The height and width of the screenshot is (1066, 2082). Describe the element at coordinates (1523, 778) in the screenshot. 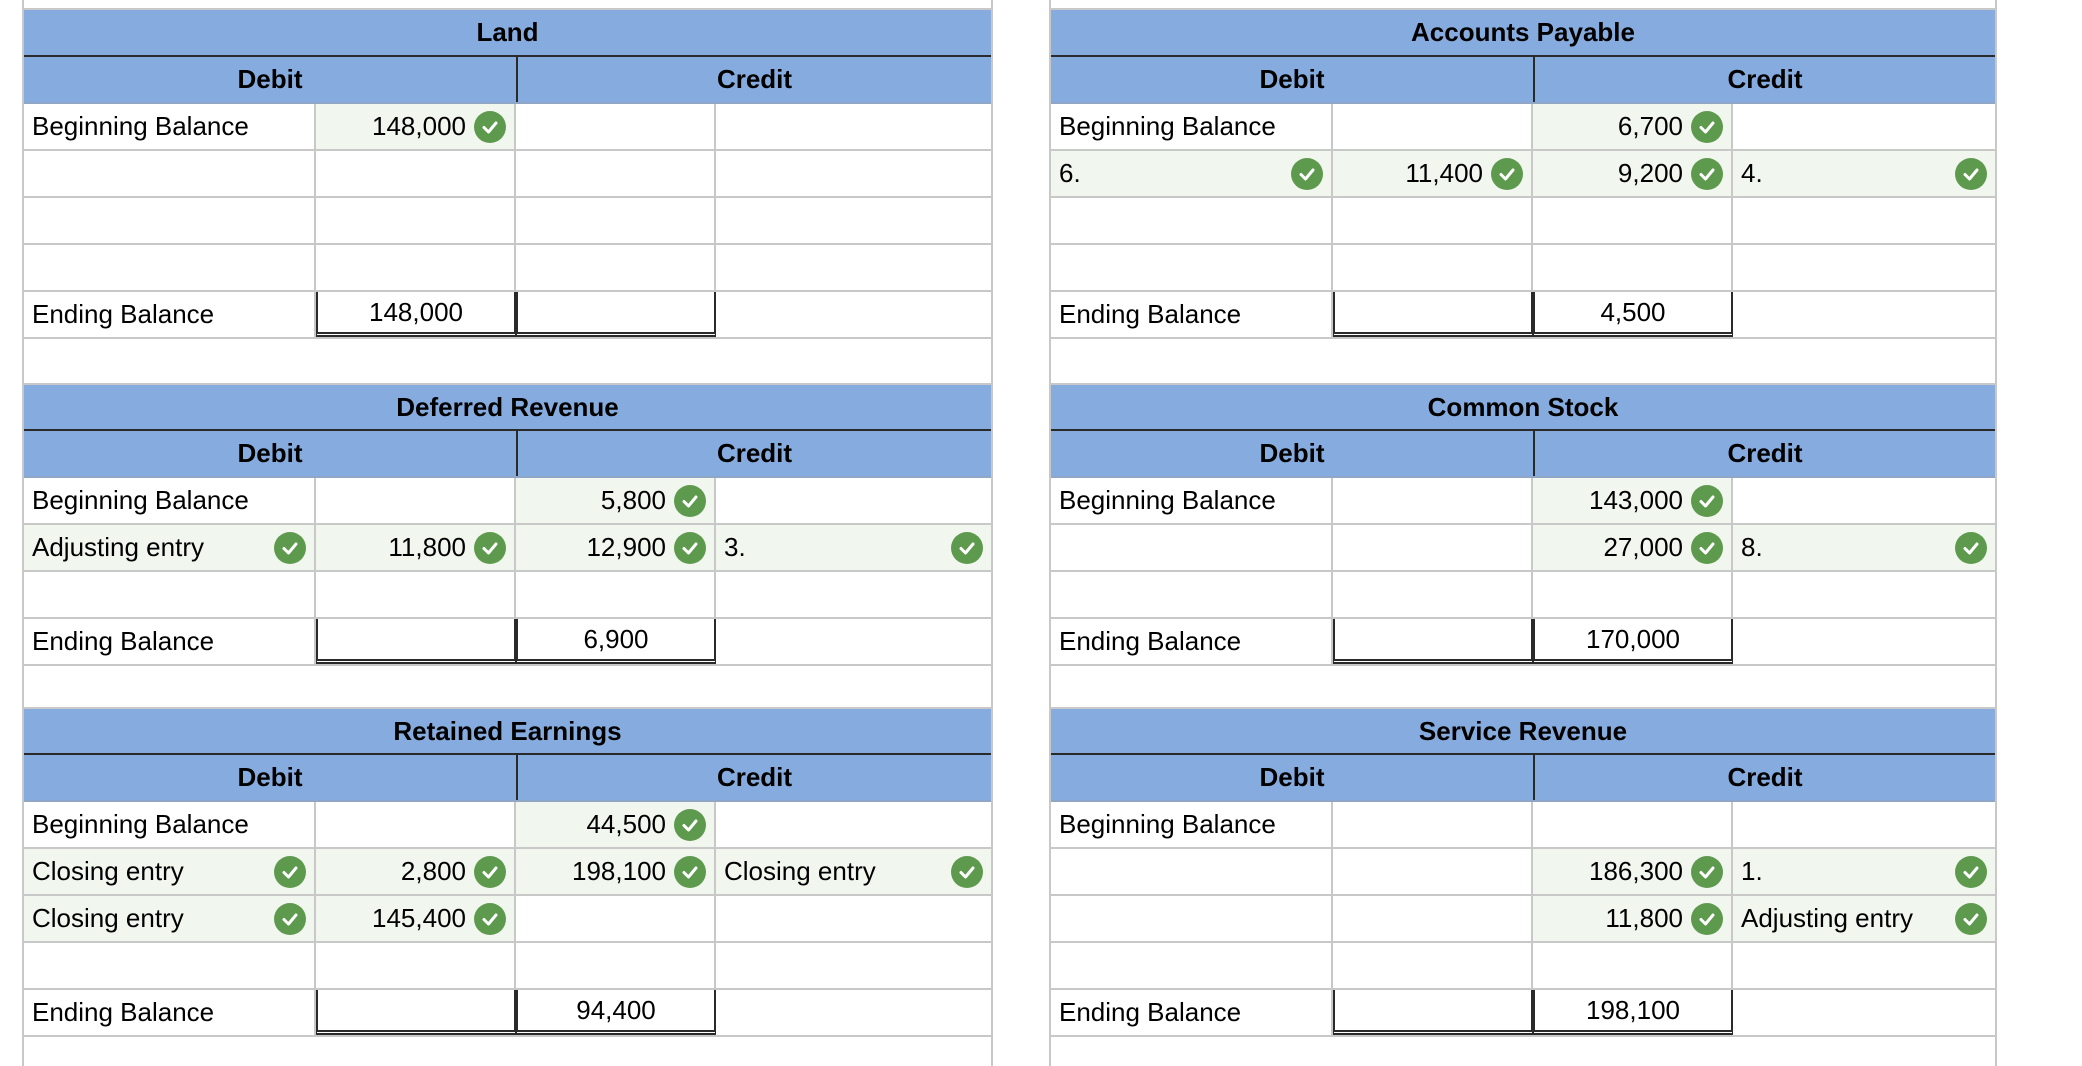

I see `service-revenue-header: Debit Credit` at that location.